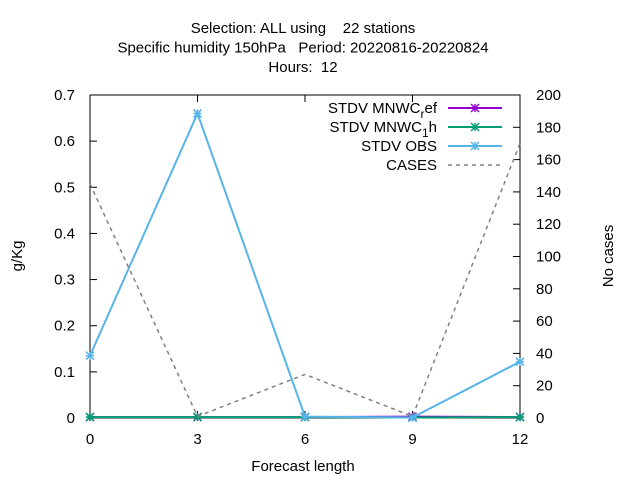  What do you see at coordinates (422, 114) in the screenshot?
I see `legend-label-sub: r` at bounding box center [422, 114].